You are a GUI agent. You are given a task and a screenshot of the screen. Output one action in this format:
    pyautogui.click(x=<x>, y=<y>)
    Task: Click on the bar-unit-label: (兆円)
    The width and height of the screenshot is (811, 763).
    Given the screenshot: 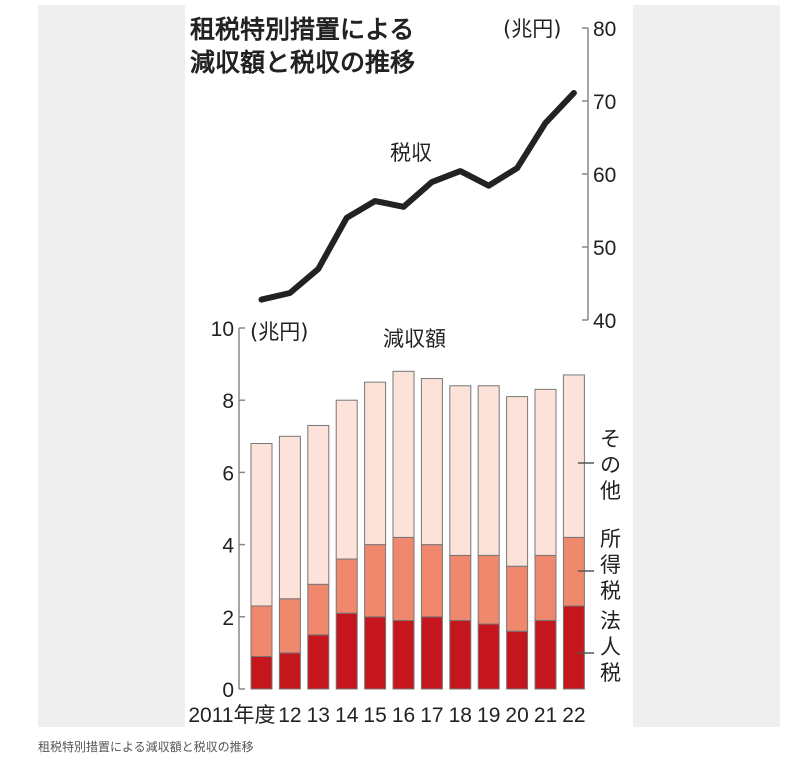 What is the action you would take?
    pyautogui.click(x=279, y=332)
    